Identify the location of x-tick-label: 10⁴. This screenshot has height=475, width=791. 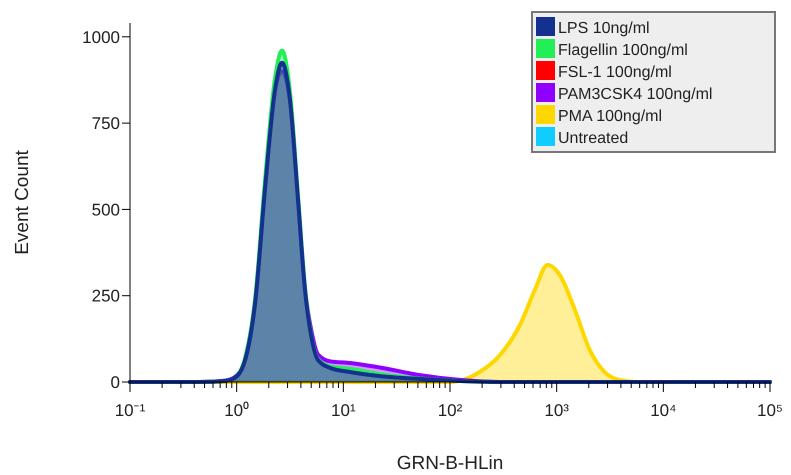
(663, 410).